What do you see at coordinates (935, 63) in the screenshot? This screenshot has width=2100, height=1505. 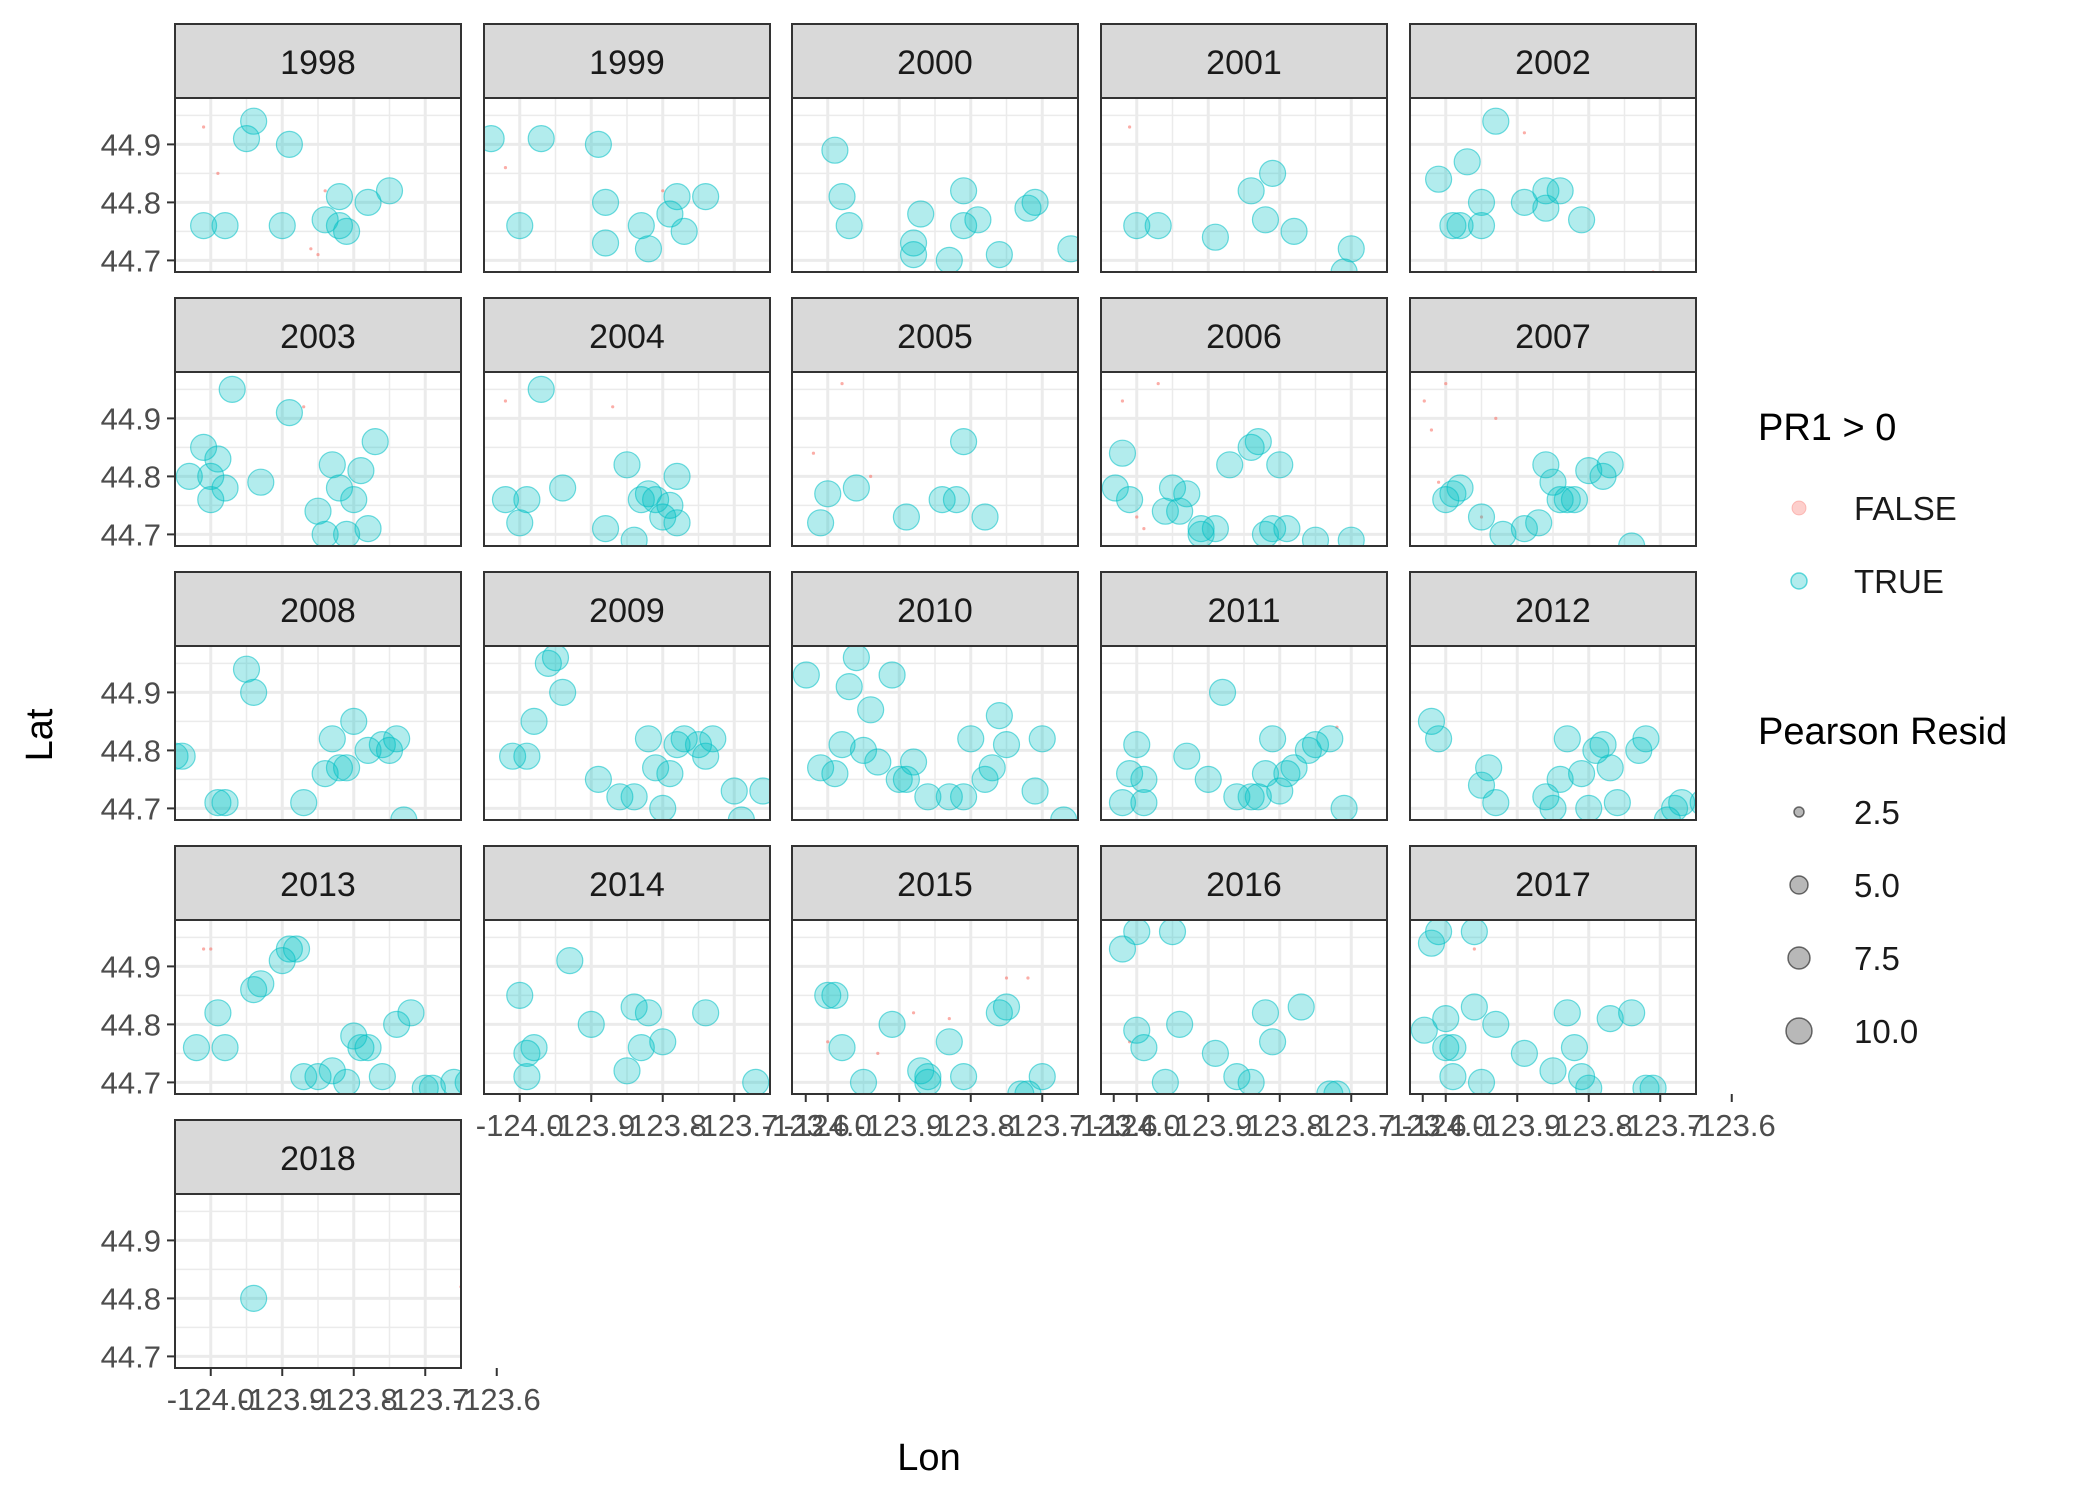 I see `facet-strip-label: 2000` at bounding box center [935, 63].